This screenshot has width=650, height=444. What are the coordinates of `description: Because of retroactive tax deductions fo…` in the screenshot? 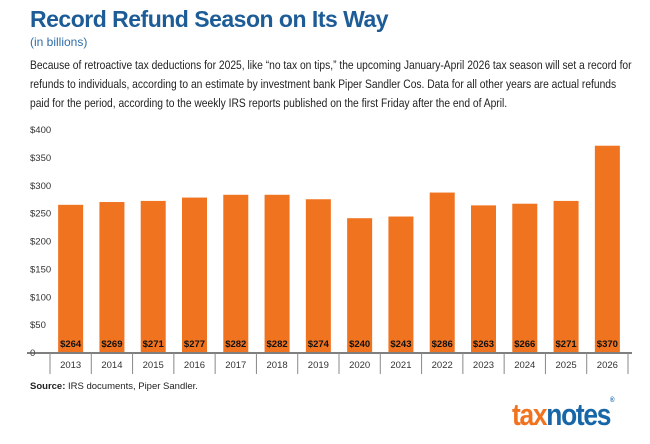 It's located at (331, 84).